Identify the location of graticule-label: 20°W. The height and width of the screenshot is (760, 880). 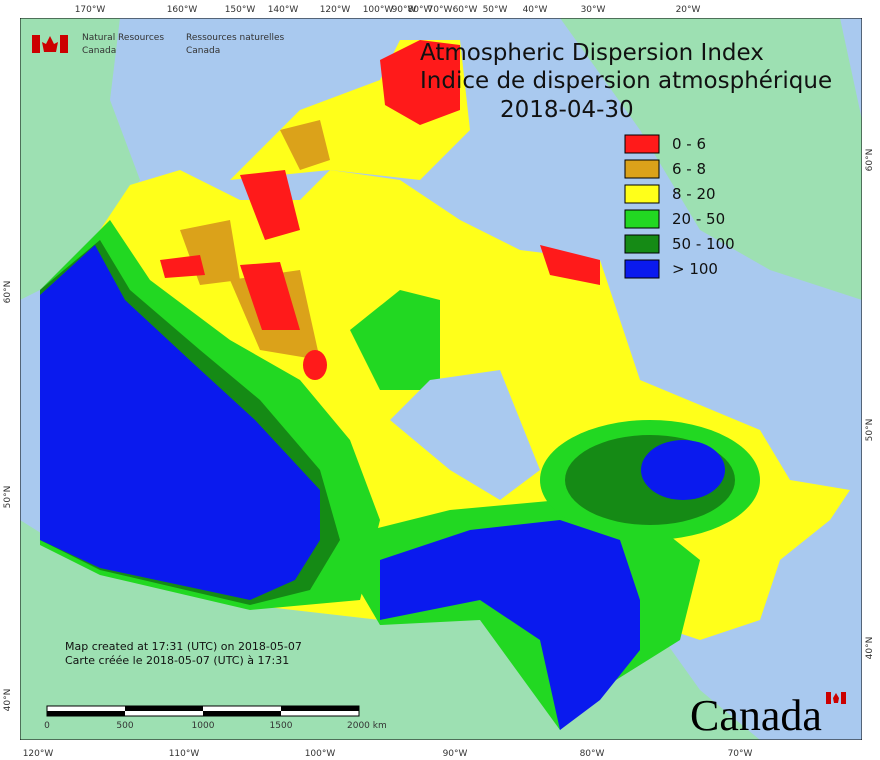
(688, 10).